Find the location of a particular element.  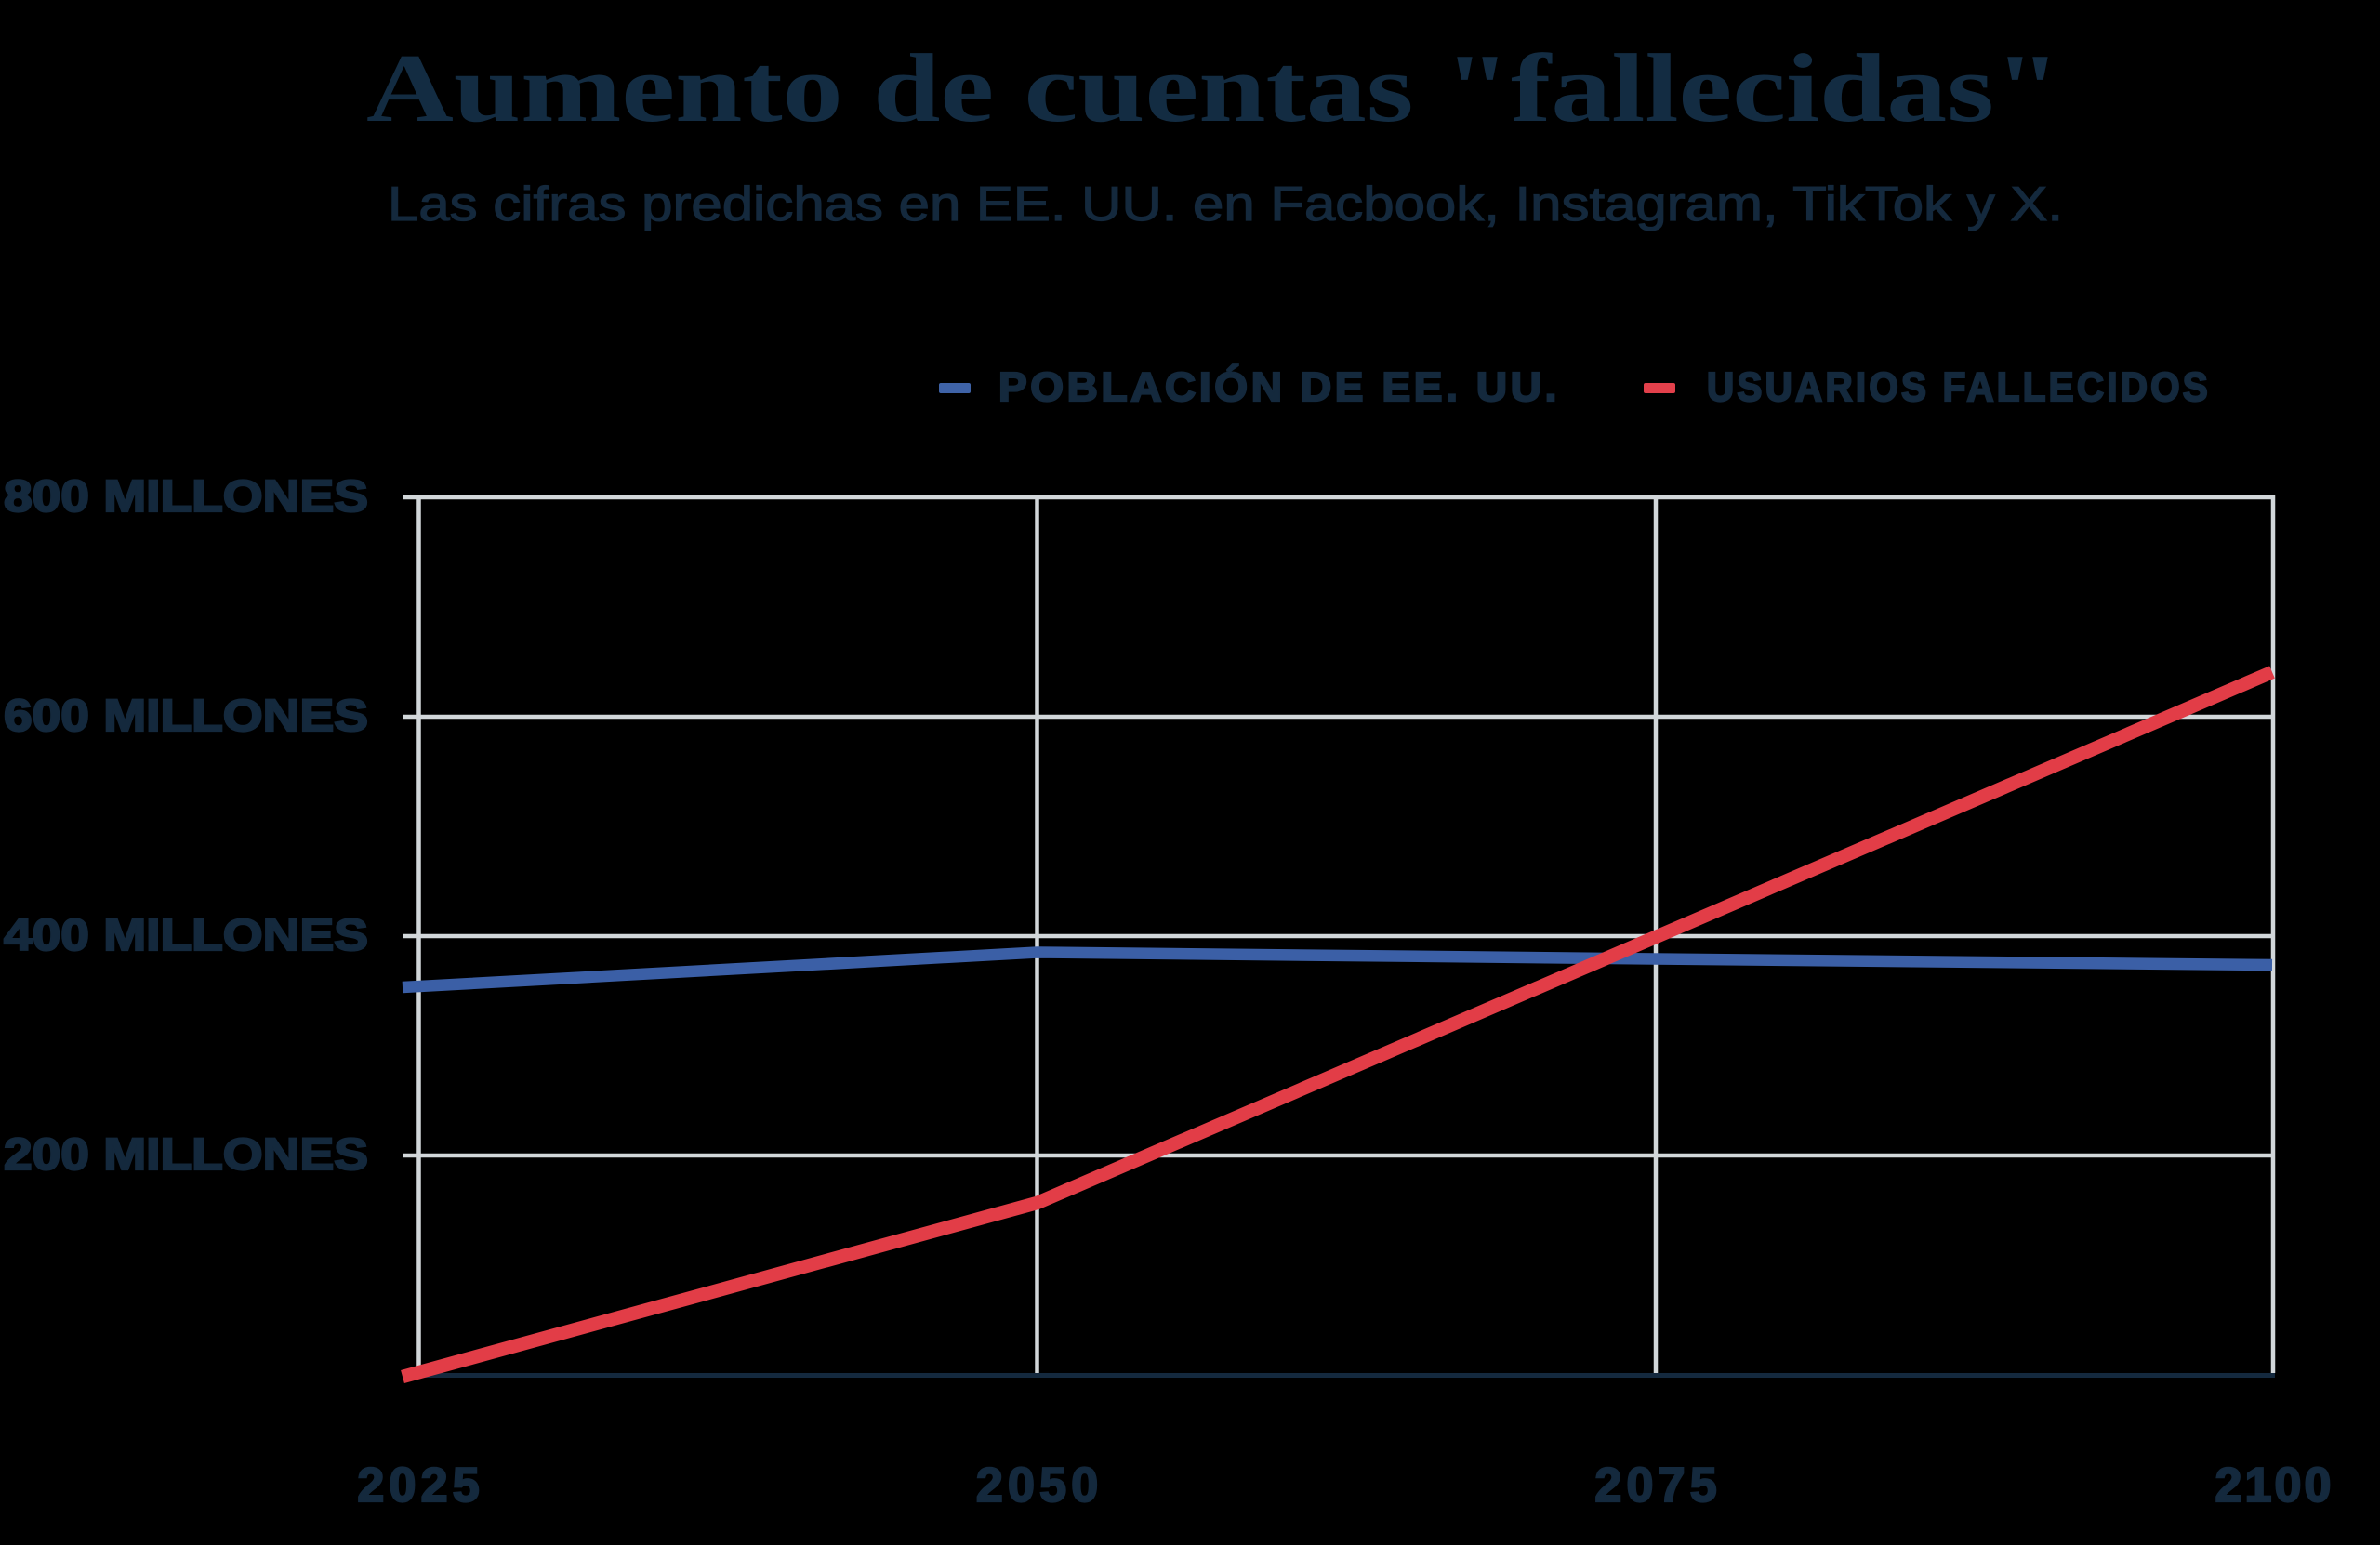

svg-text: USUARIOS FALLECIDOS is located at coordinates (1959, 387).